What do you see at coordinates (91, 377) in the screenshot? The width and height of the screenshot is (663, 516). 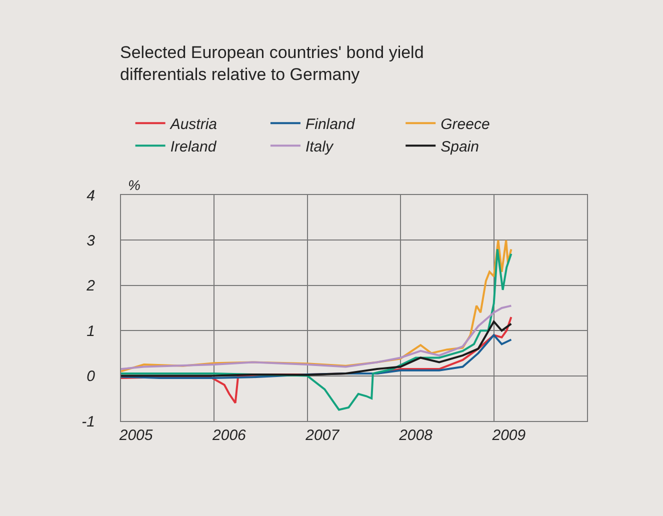 I see `y-tick-label: 0` at bounding box center [91, 377].